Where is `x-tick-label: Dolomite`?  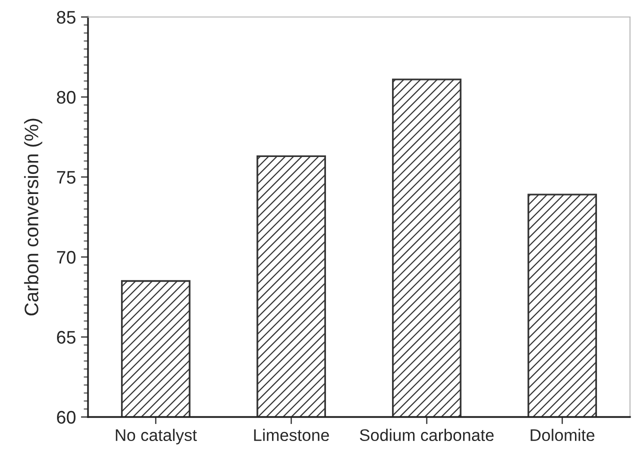 x-tick-label: Dolomite is located at coordinates (562, 435).